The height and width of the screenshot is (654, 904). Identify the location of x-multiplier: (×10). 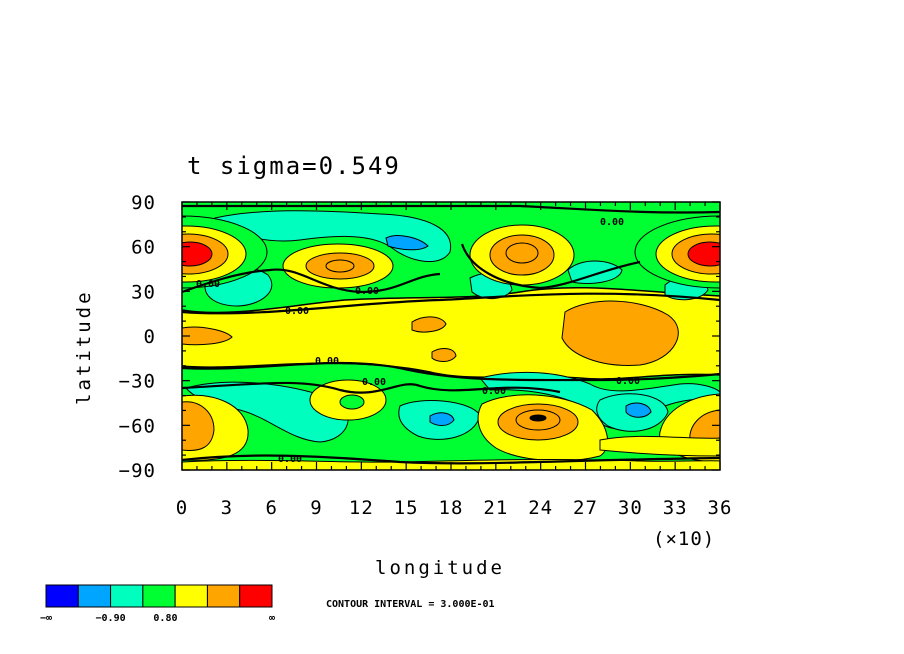
(684, 539).